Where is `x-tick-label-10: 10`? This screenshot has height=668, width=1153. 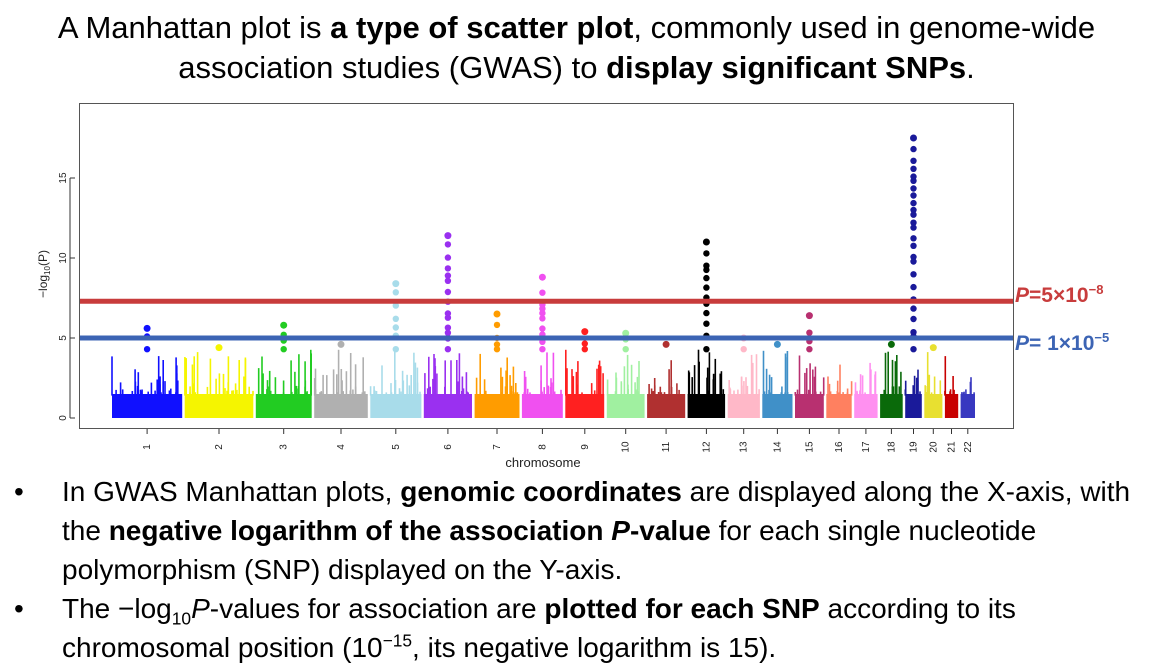 x-tick-label-10: 10 is located at coordinates (626, 447).